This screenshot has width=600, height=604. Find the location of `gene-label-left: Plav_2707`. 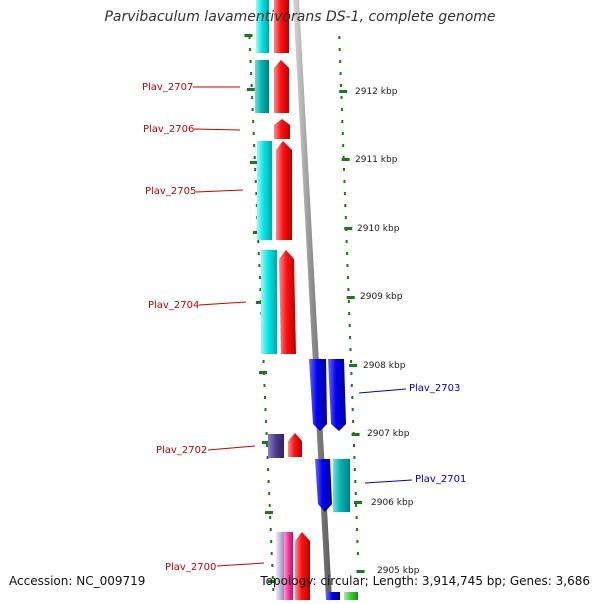

gene-label-left: Plav_2707 is located at coordinates (167, 87).